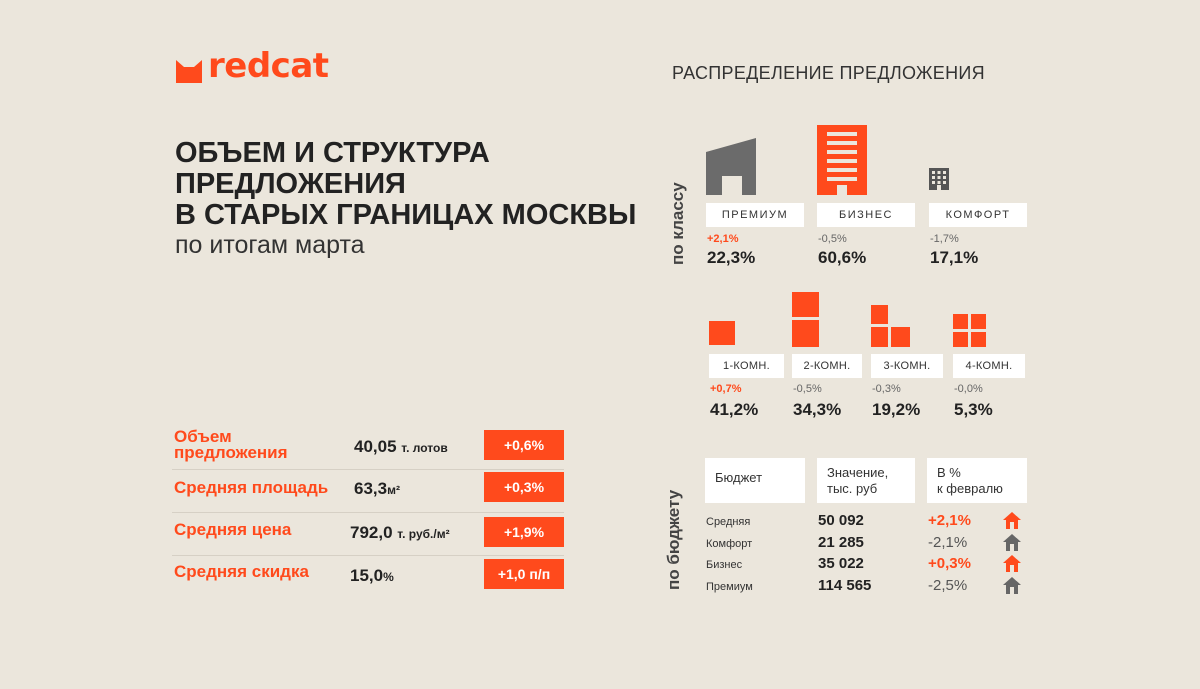 Image resolution: width=1200 pixels, height=689 pixels. I want to click on four-room-icon, so click(969, 330).